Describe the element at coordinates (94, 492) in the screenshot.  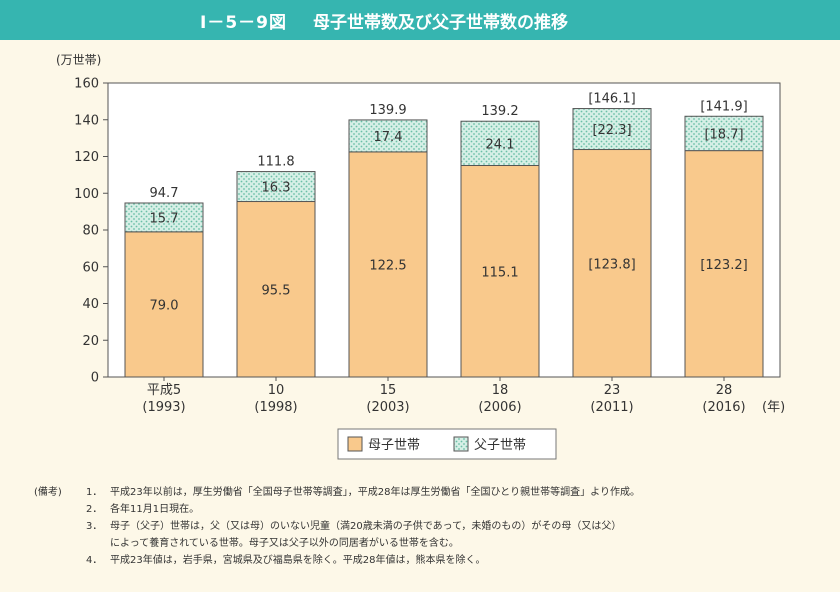
I see `note-number: 1．` at that location.